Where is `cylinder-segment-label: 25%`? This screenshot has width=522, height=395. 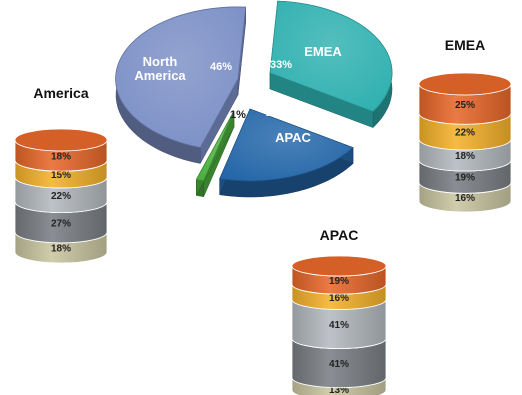
cylinder-segment-label: 25% is located at coordinates (465, 105).